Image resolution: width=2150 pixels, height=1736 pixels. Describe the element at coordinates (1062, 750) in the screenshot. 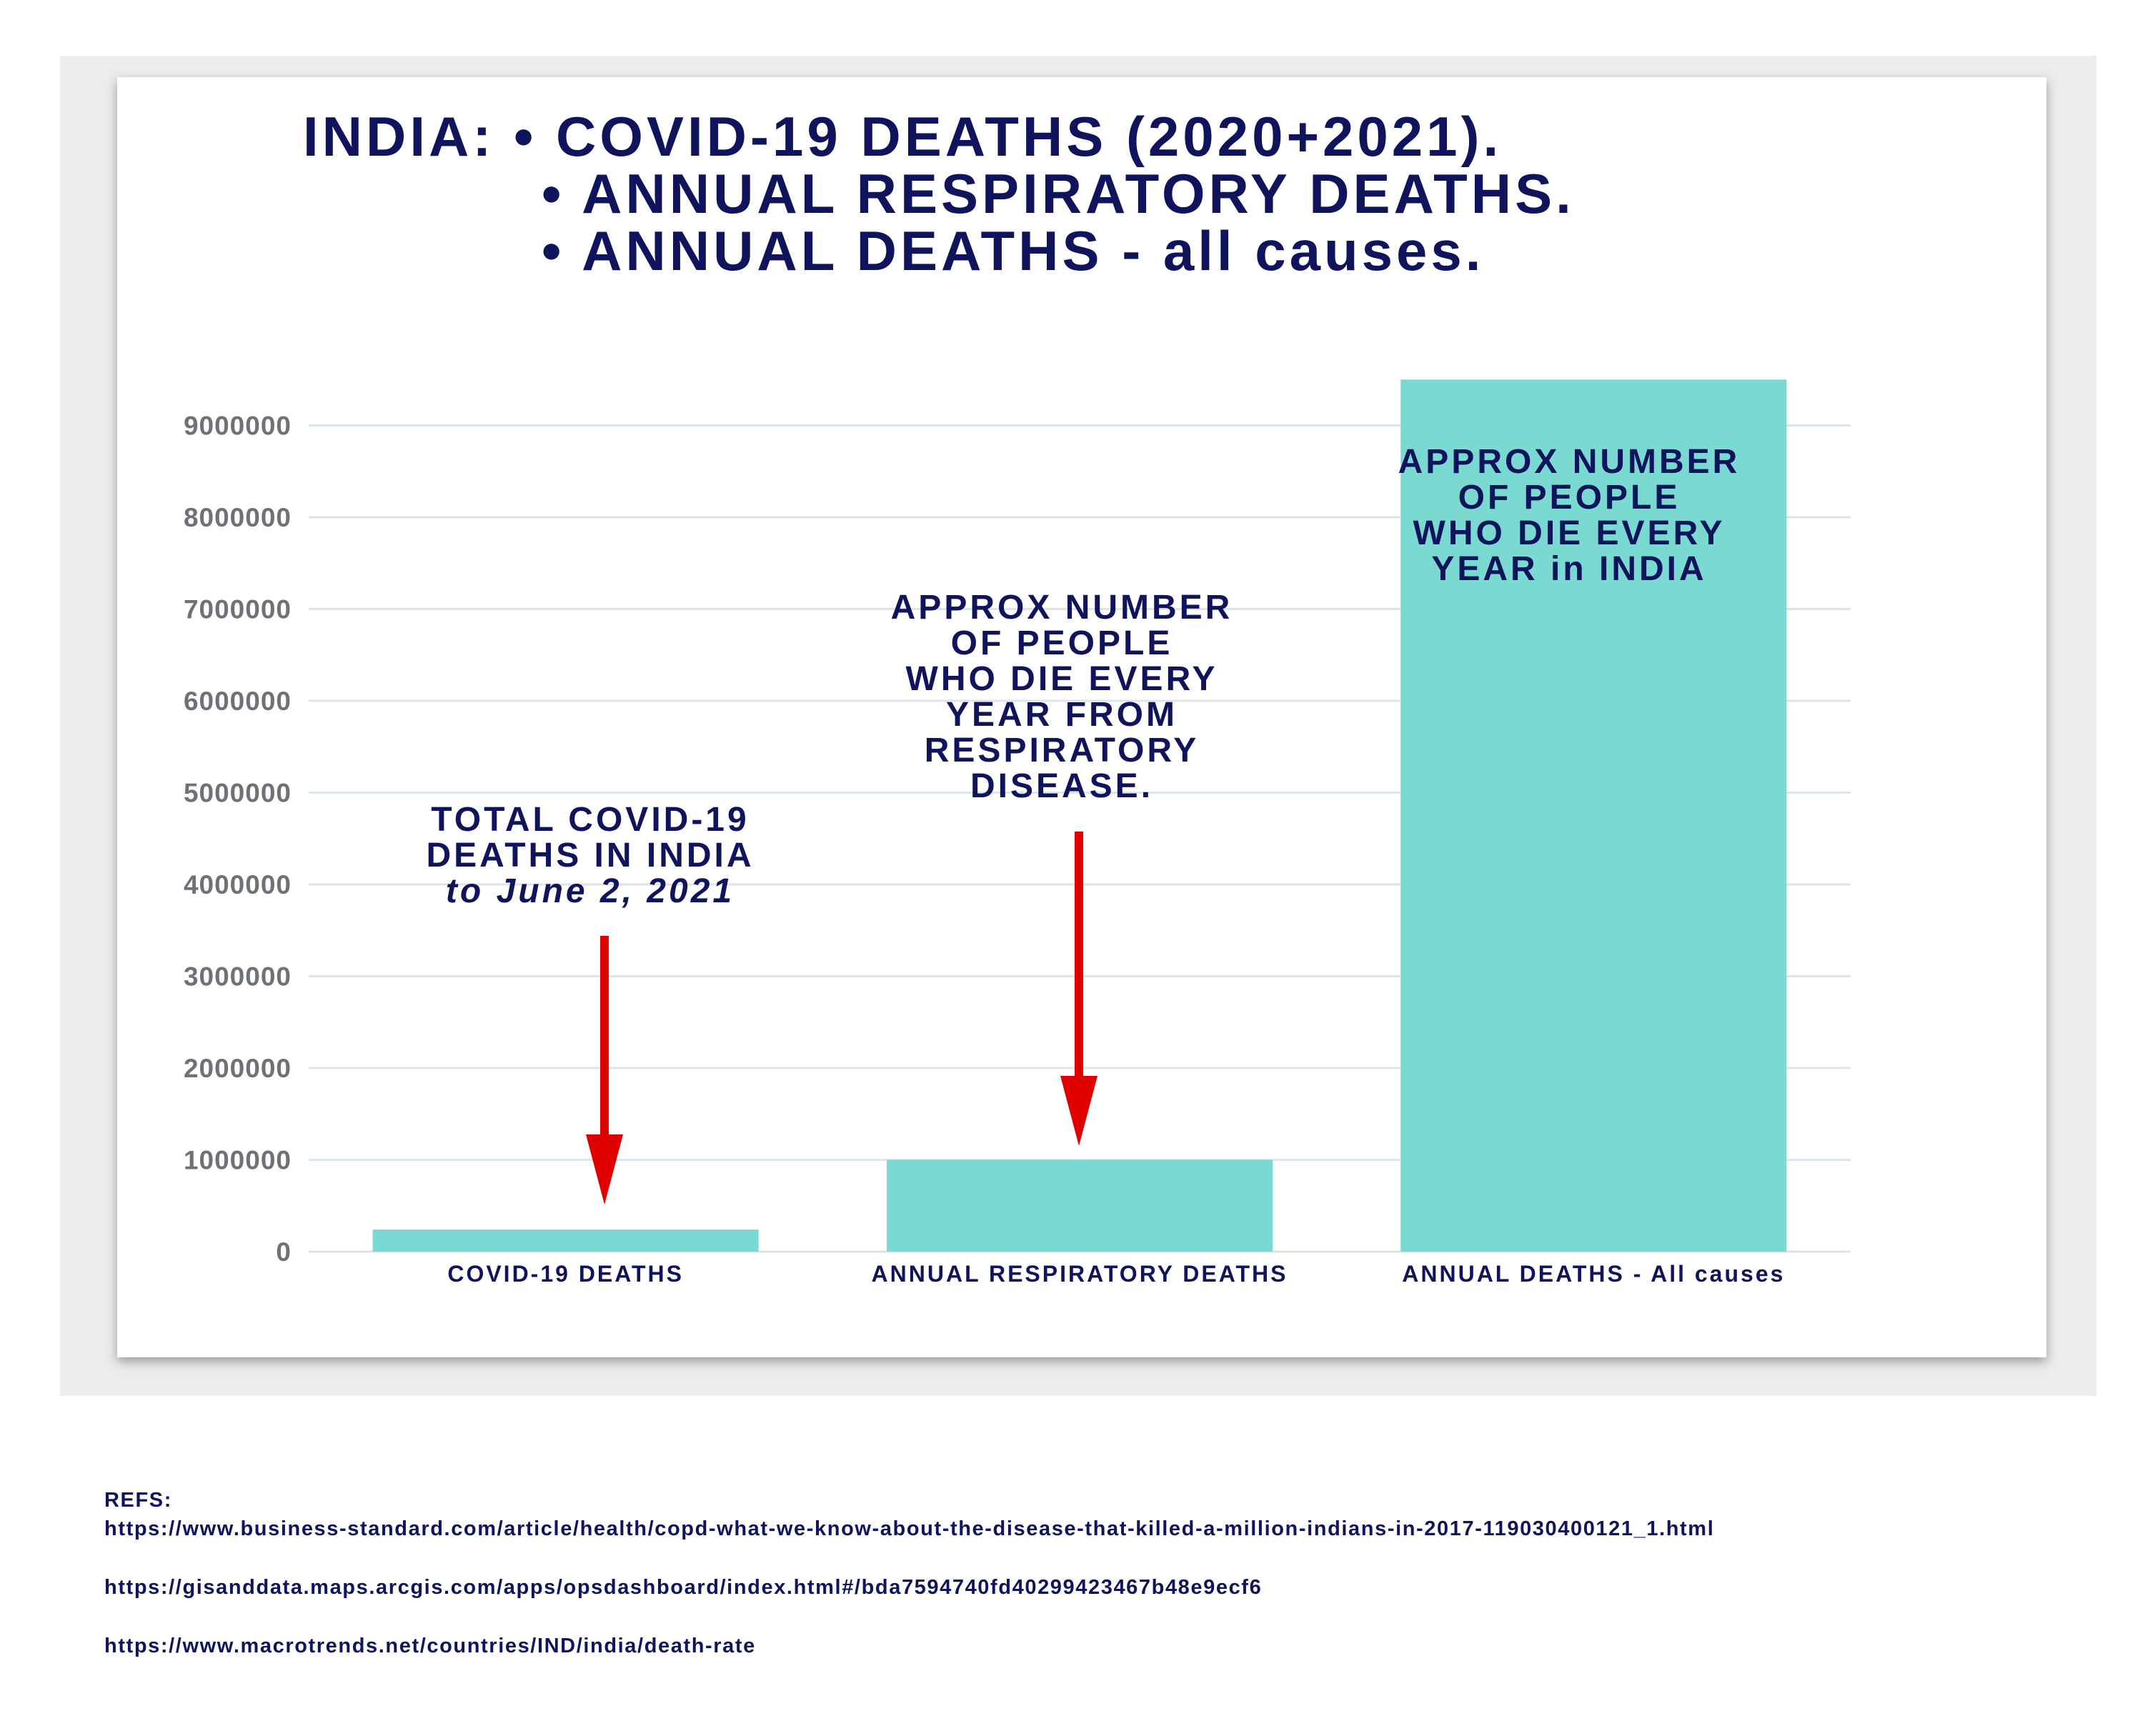

I see `annotation-respiratory-line: RESPIRATORY` at that location.